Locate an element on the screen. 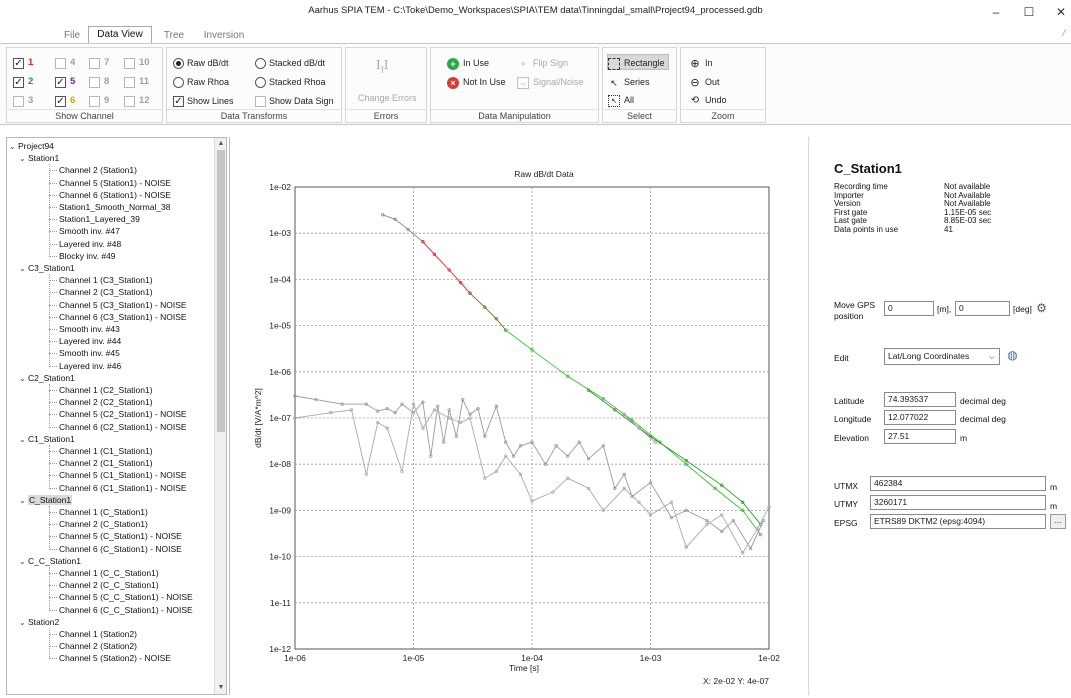 This screenshot has height=698, width=1071. tree-item: Blocky inv. #49 is located at coordinates (87, 256).